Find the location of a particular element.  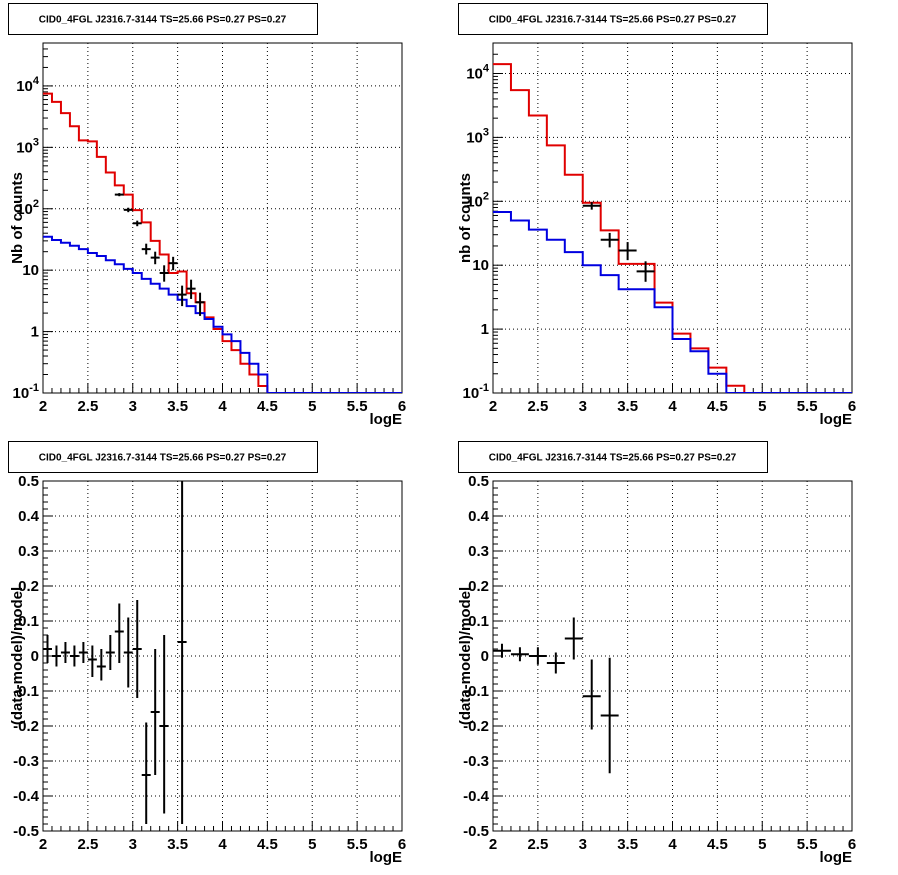

y-tick-label: 0.3 is located at coordinates (28, 551).